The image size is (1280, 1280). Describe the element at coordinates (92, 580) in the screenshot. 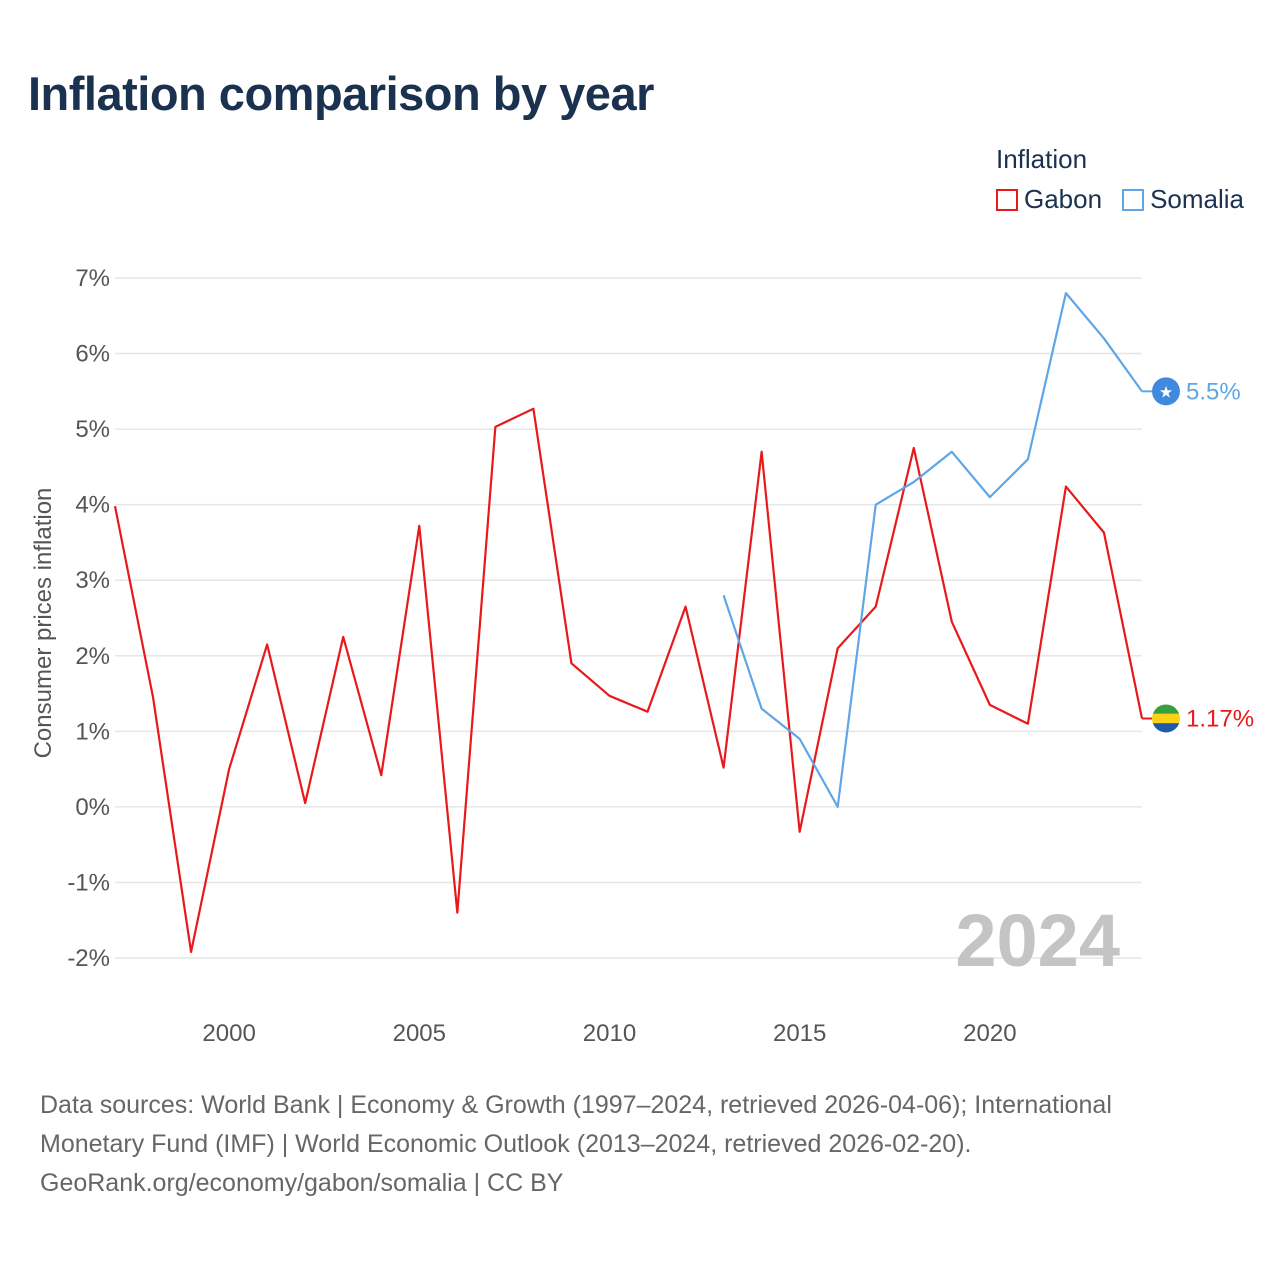

I see `y-tick-label: 3%` at that location.